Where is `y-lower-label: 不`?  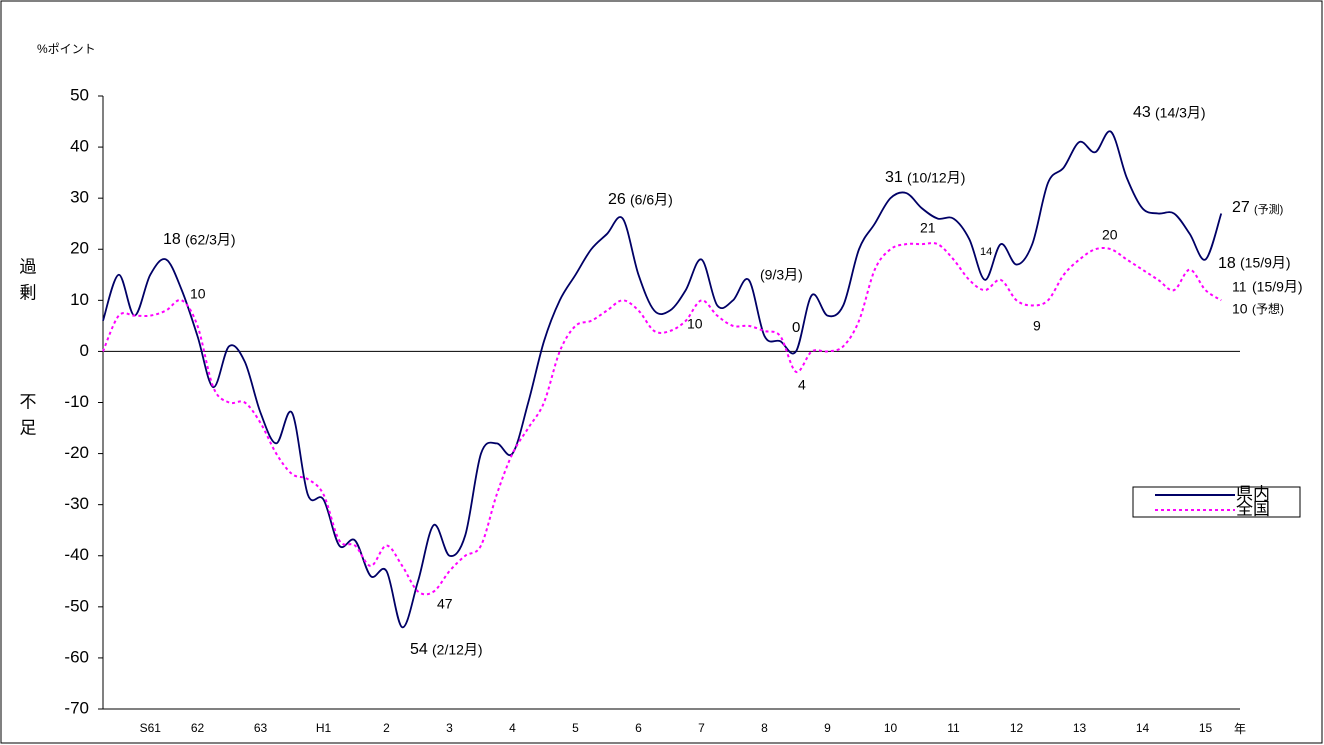
y-lower-label: 不 is located at coordinates (28, 401).